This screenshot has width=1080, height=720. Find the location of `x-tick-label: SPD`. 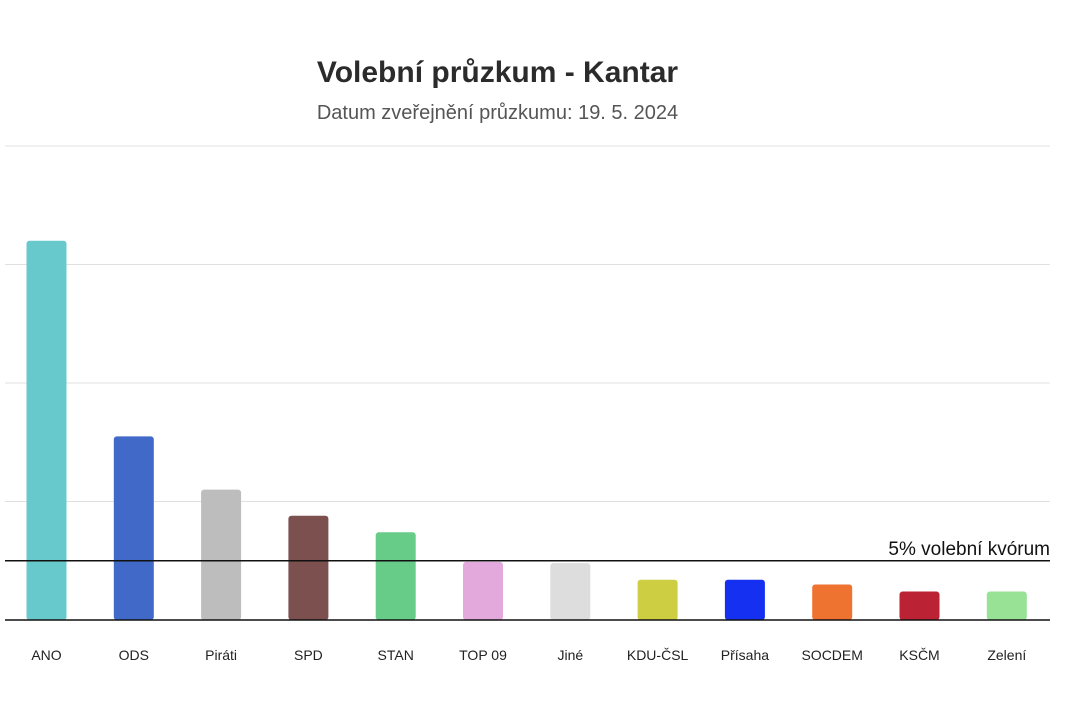

x-tick-label: SPD is located at coordinates (308, 655).